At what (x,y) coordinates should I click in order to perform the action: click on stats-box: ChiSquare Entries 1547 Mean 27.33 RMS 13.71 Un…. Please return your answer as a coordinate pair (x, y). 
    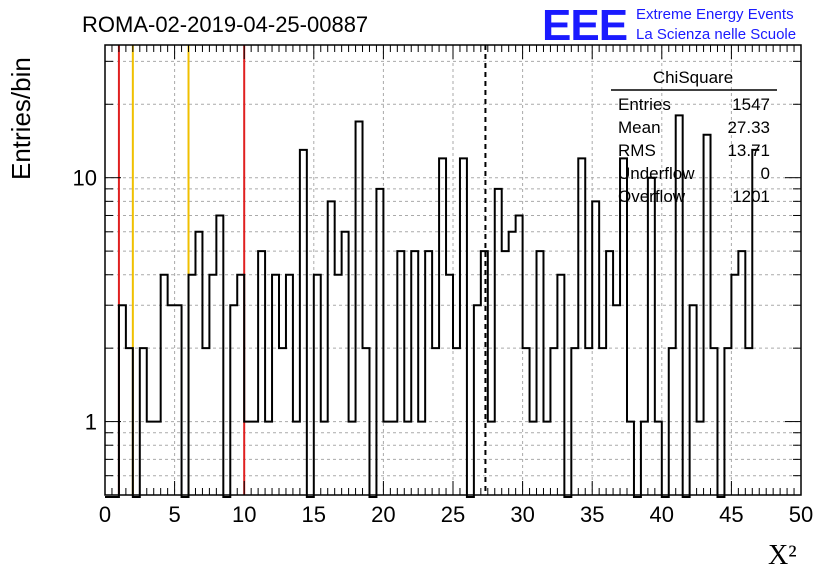
    Looking at the image, I should click on (694, 137).